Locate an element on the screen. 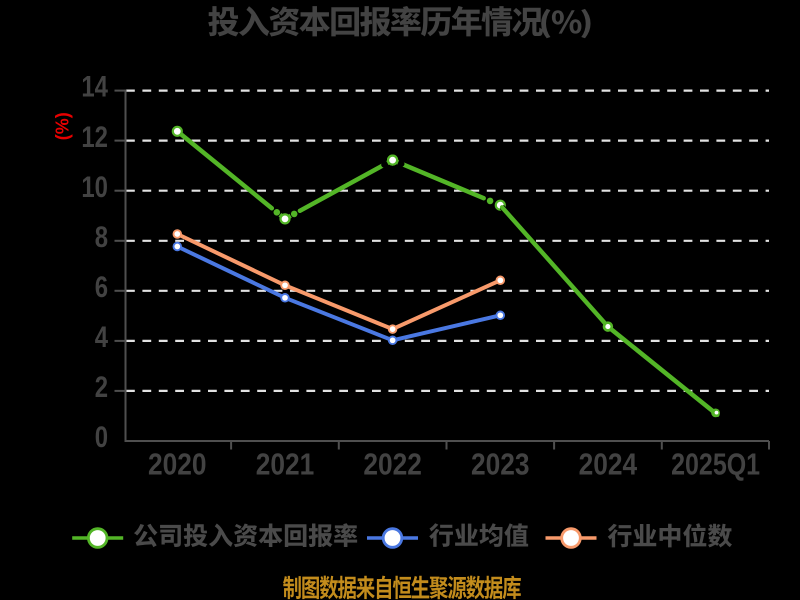 This screenshot has width=800, height=600. svg-text: 2021 is located at coordinates (285, 465).